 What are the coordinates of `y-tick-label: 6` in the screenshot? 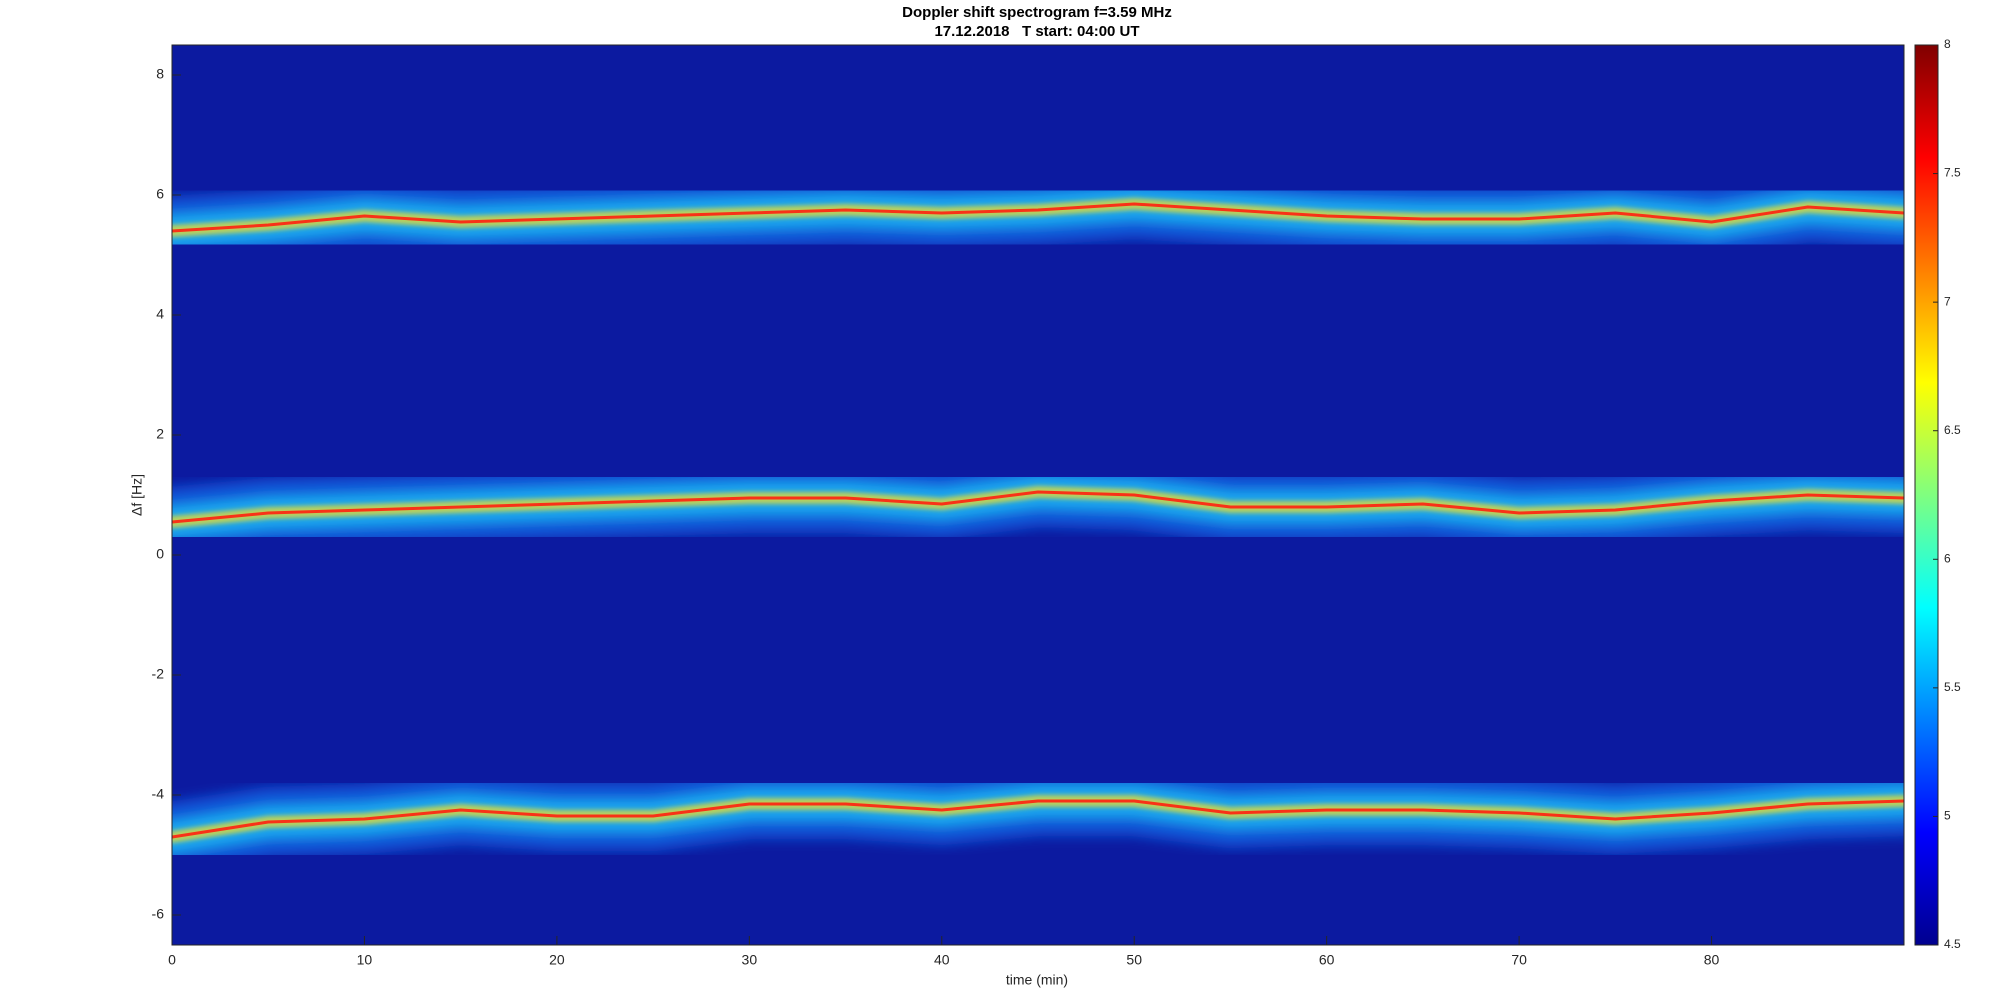 It's located at (160, 194).